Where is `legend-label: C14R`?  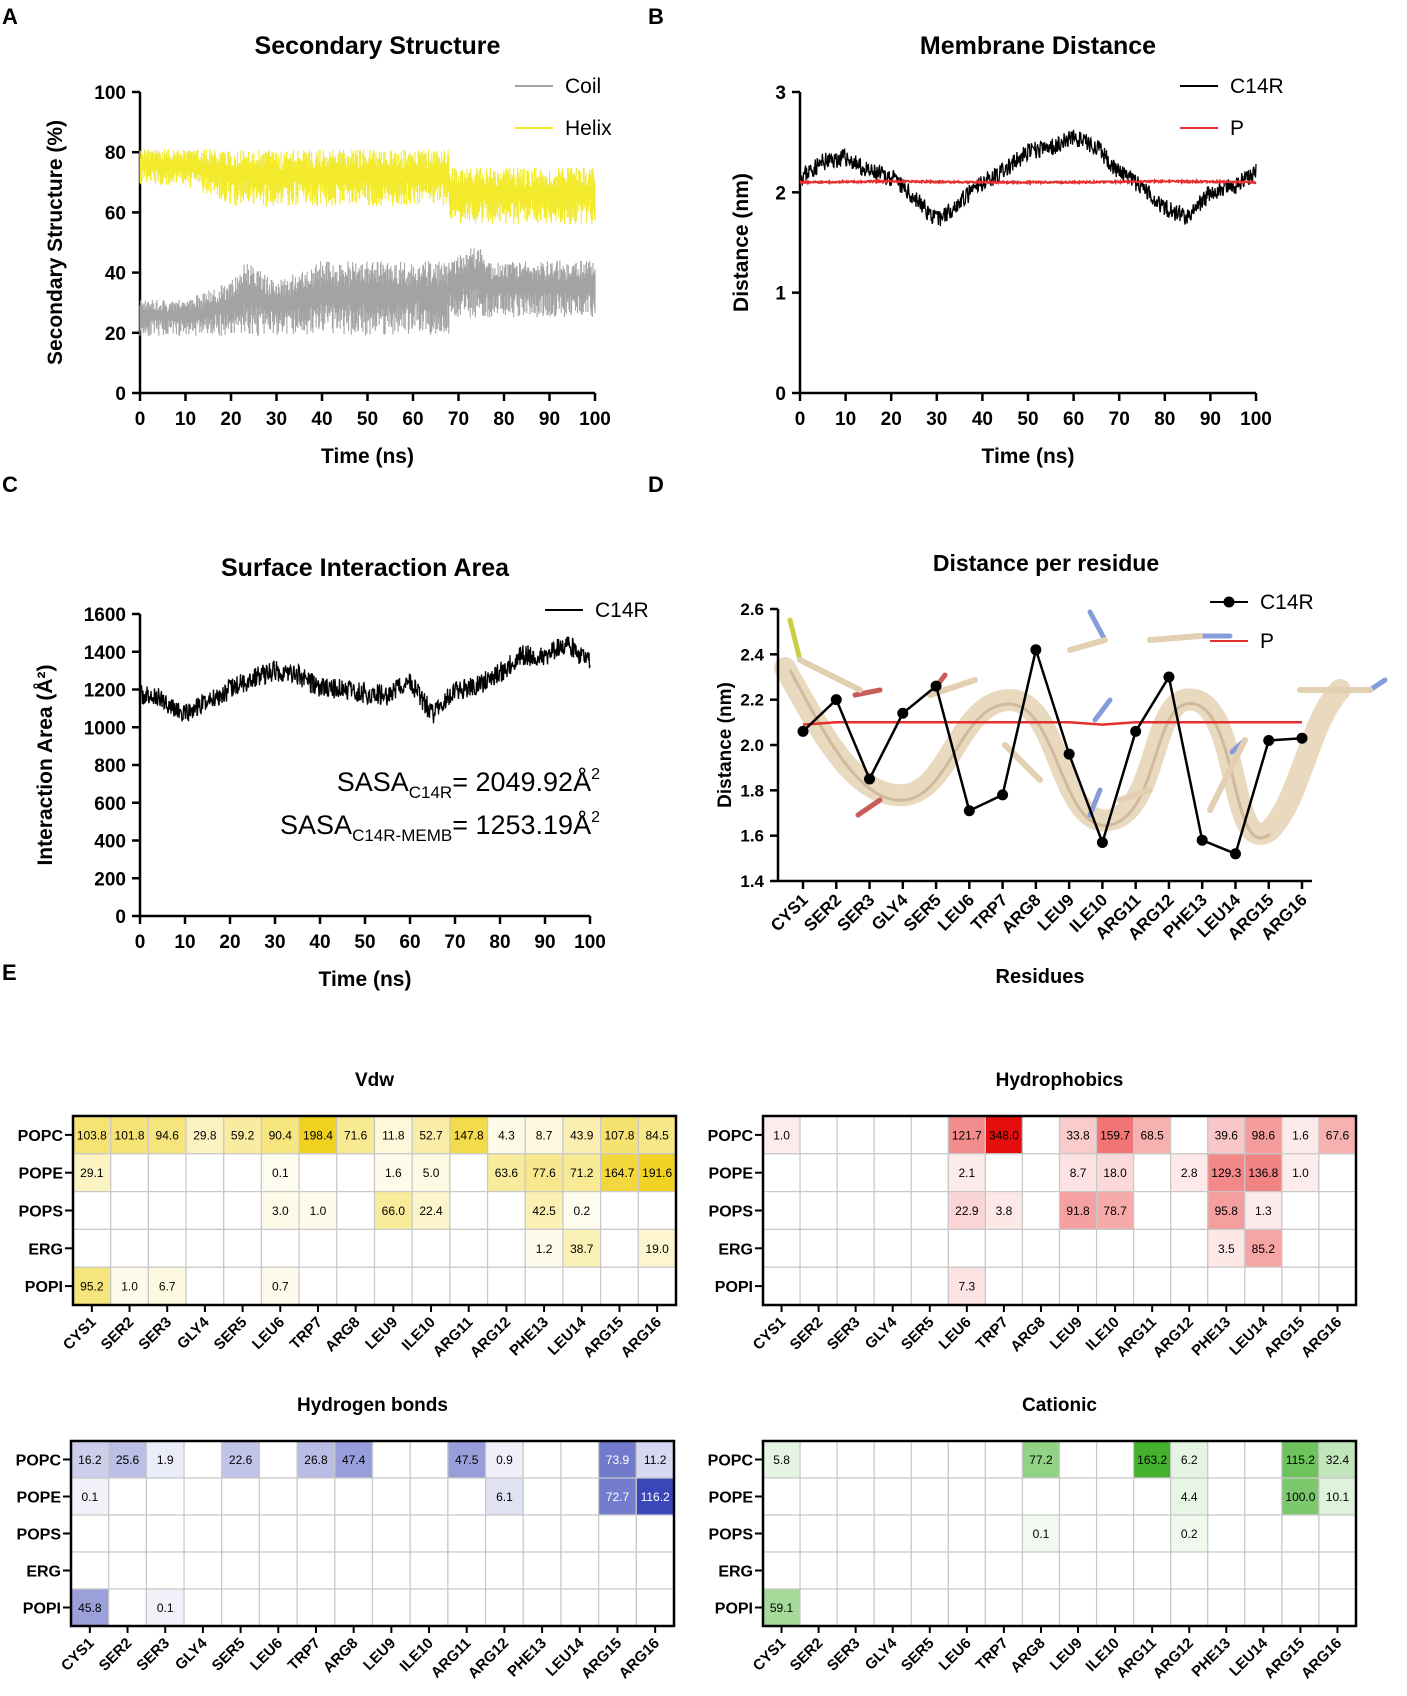 legend-label: C14R is located at coordinates (1257, 86).